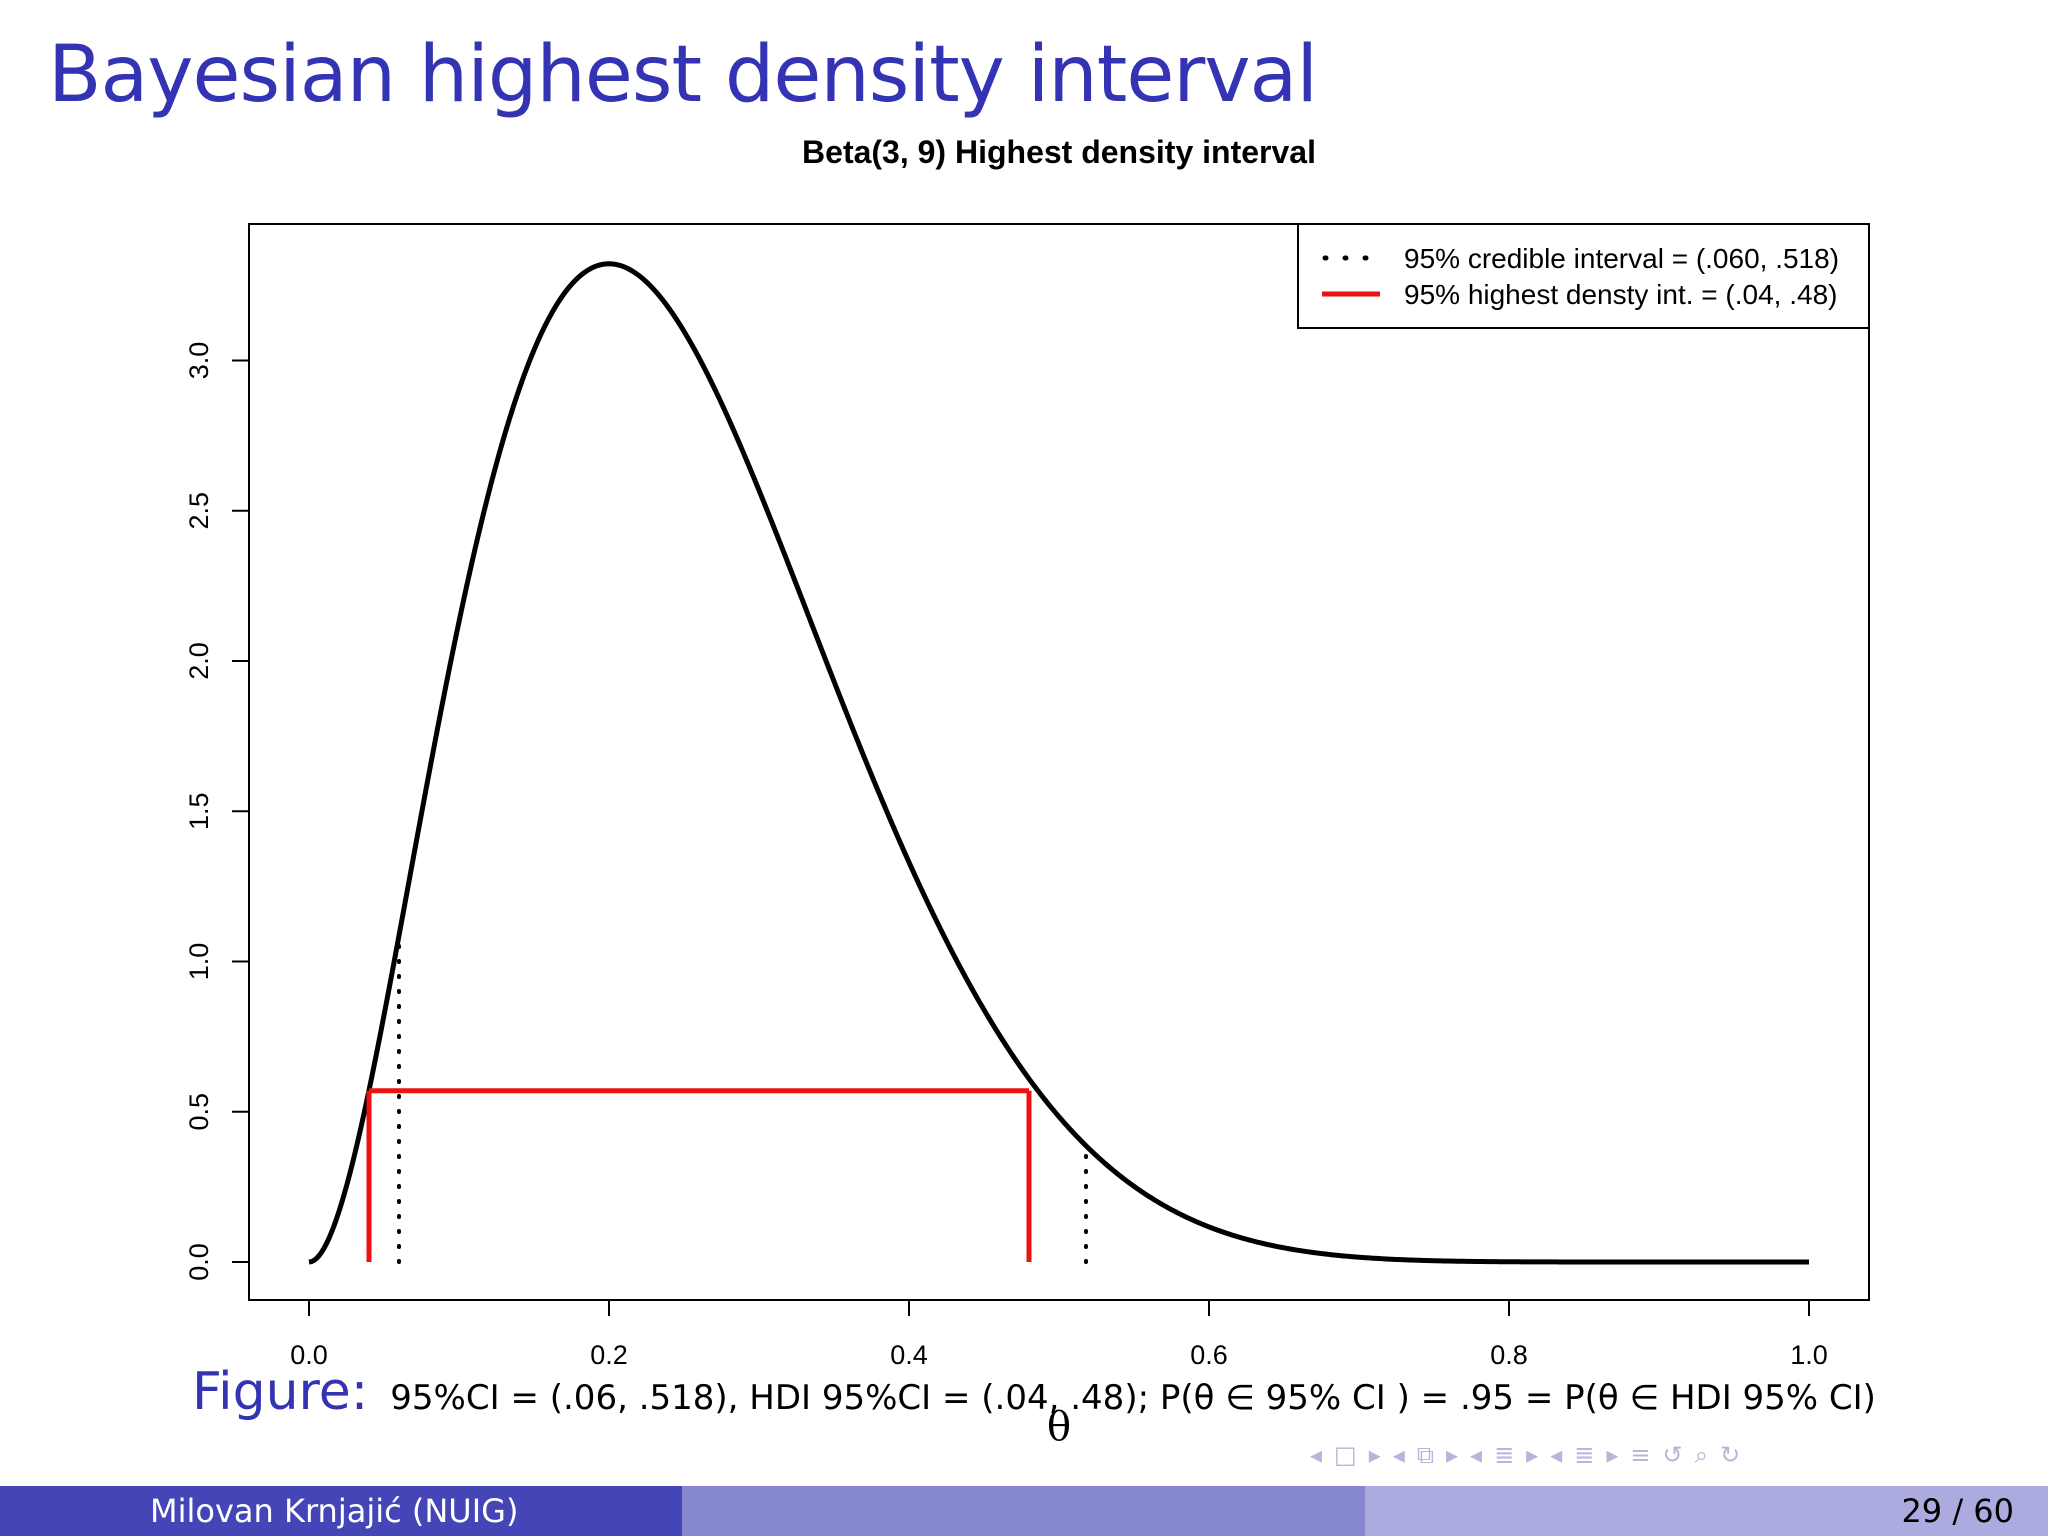 The width and height of the screenshot is (2048, 1536). Describe the element at coordinates (683, 75) in the screenshot. I see `slide-title: Bayesian highest density interval` at that location.